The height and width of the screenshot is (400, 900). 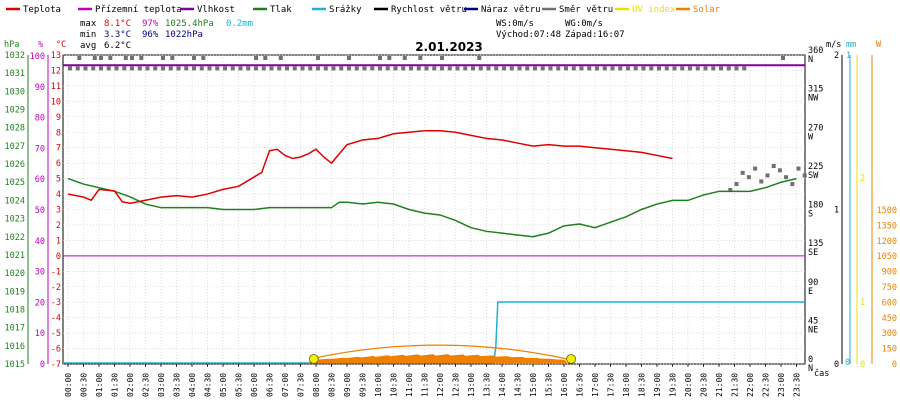 I want to click on x-tick-label: 05:30, so click(x=239, y=385).